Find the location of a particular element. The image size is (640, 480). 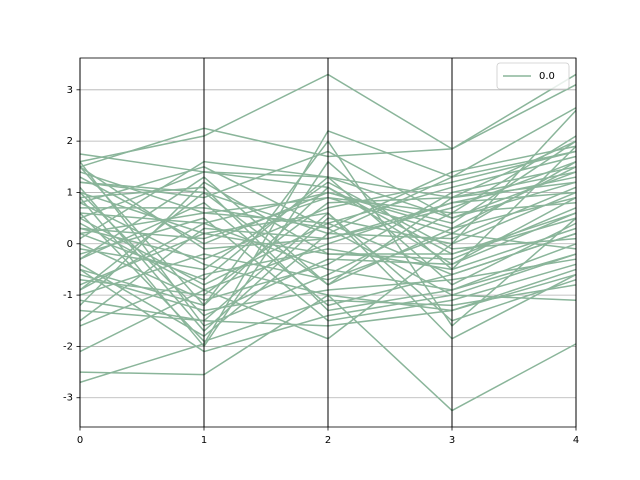

y-tick-label: 2 is located at coordinates (70, 141).